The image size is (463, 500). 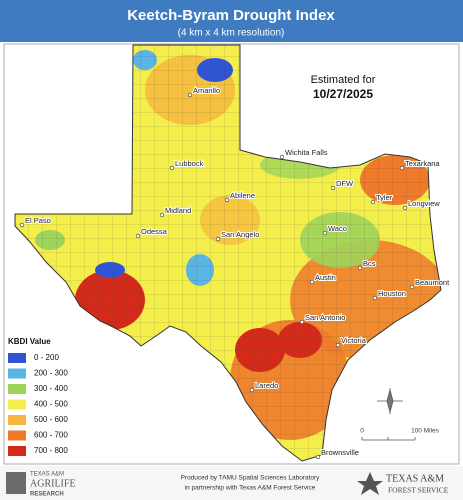 What do you see at coordinates (206, 90) in the screenshot?
I see `city-label: Amarillo` at bounding box center [206, 90].